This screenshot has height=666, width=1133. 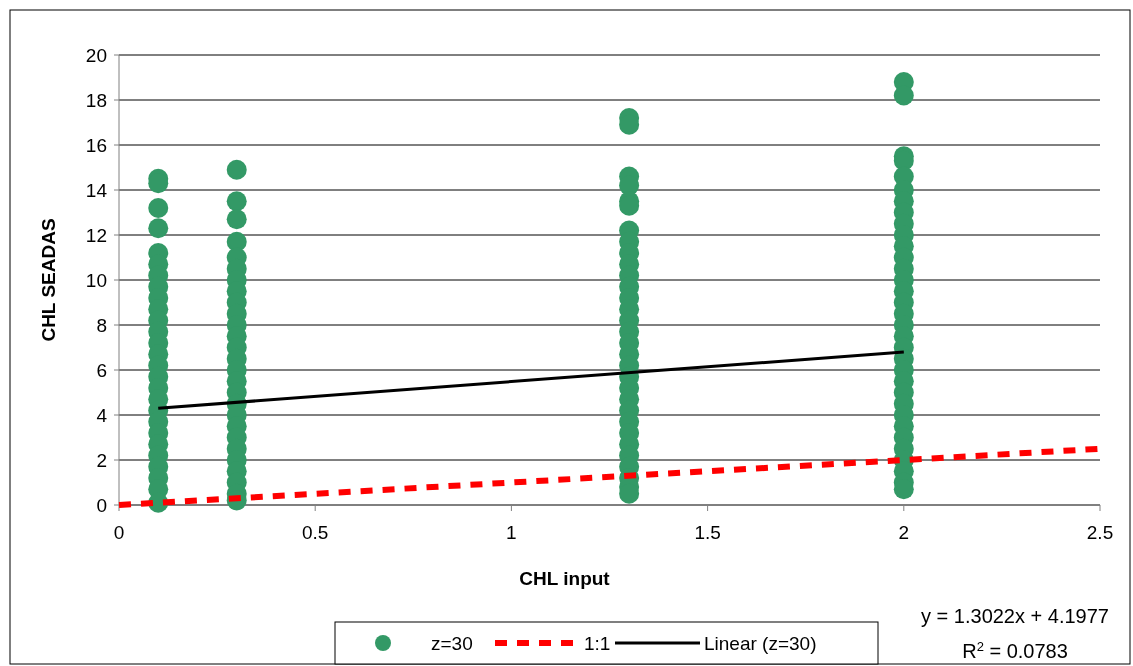 What do you see at coordinates (315, 532) in the screenshot?
I see `x-tick-label: 0.5` at bounding box center [315, 532].